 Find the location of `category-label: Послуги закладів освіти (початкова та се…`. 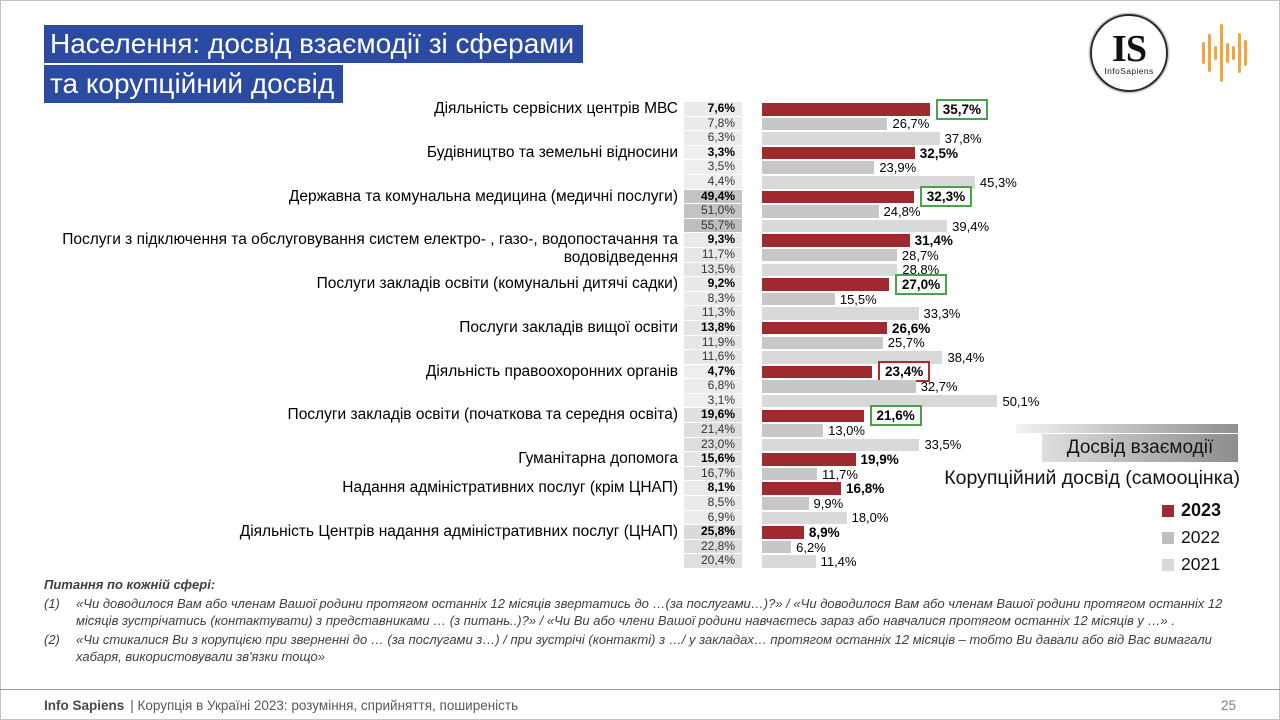

category-label: Послуги закладів освіти (початкова та се… is located at coordinates (482, 415).